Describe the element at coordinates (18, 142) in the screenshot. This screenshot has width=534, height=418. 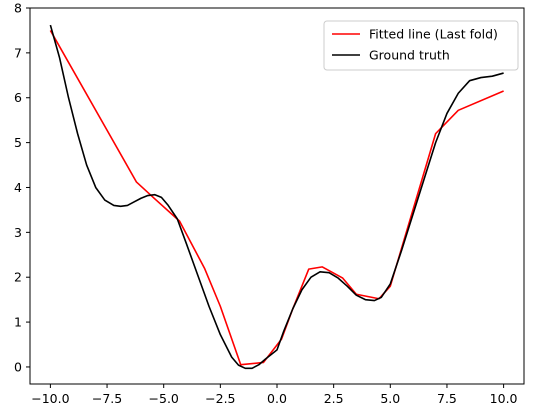
I see `y-tick-label: 5` at that location.